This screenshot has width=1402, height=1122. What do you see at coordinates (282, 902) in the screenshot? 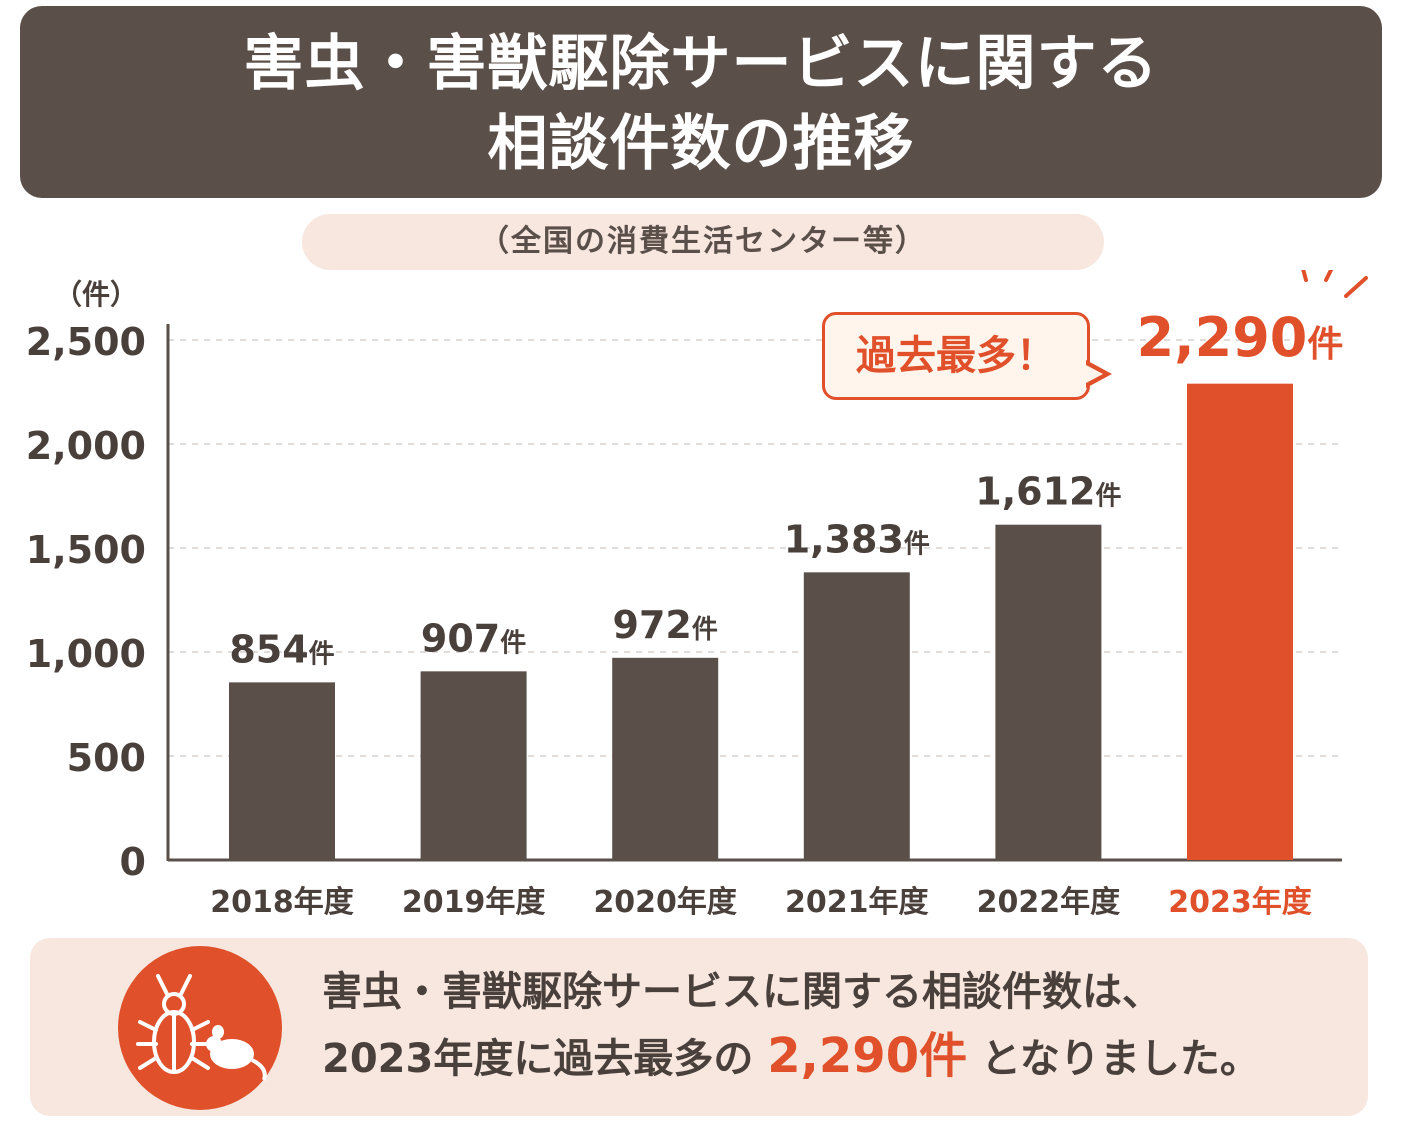
I see `x-tick-label: 2018年度` at bounding box center [282, 902].